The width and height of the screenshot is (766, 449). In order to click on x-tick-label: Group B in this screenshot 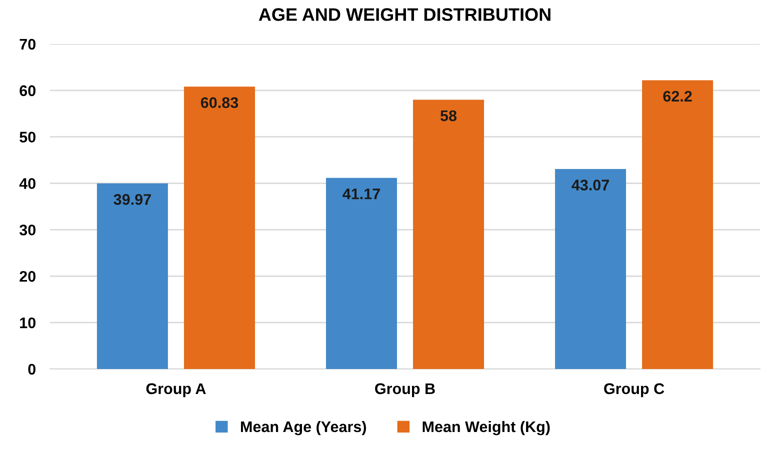, I will do `click(405, 390)`.